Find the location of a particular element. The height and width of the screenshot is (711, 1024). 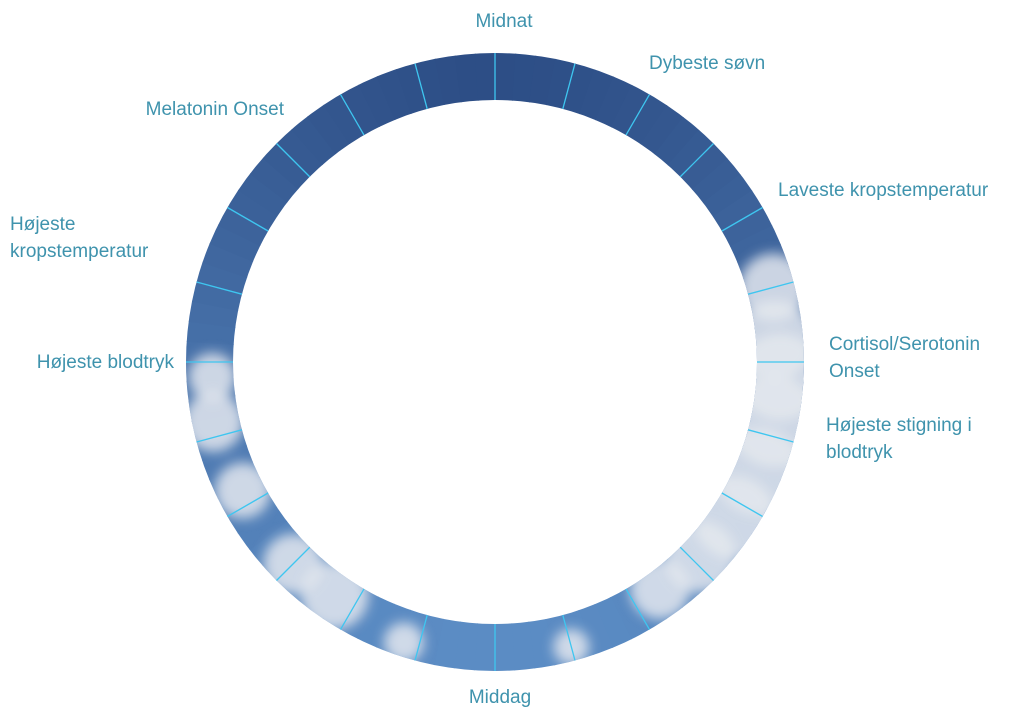

label-melatonin-onset: Melatonin Onset is located at coordinates (192, 109).